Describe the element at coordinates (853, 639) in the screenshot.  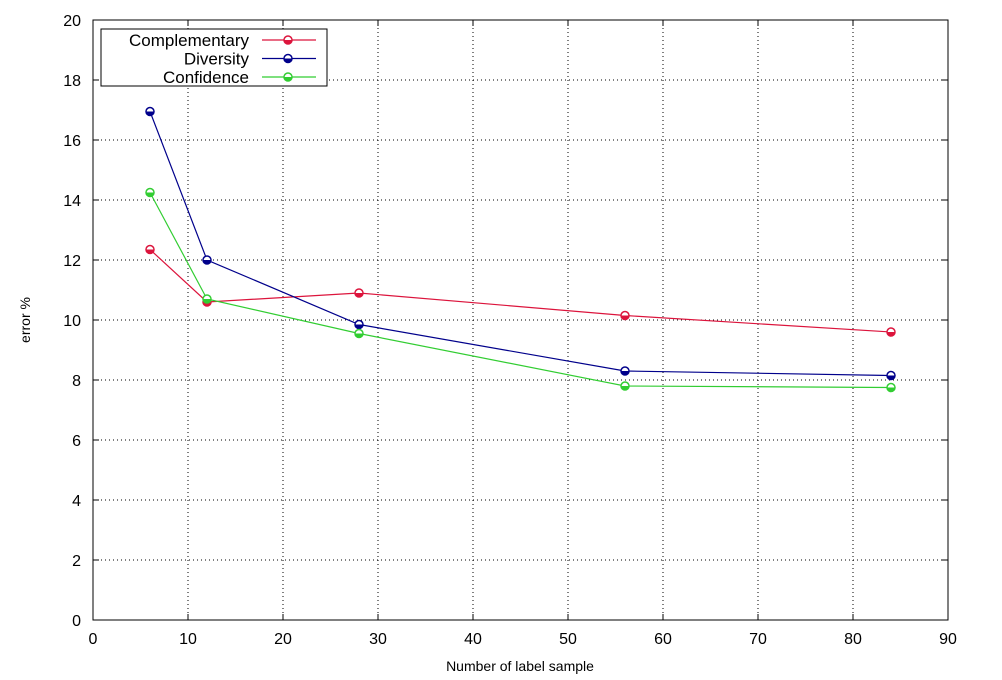
I see `x-tick-label: 80` at that location.